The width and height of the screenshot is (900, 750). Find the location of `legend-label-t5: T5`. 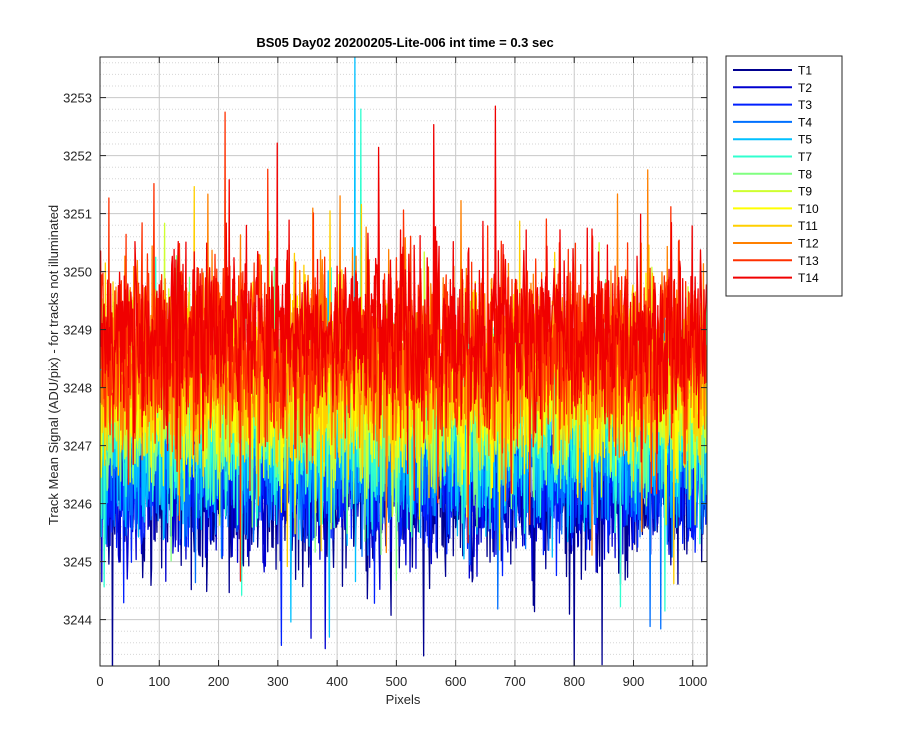

legend-label-t5: T5 is located at coordinates (805, 140).